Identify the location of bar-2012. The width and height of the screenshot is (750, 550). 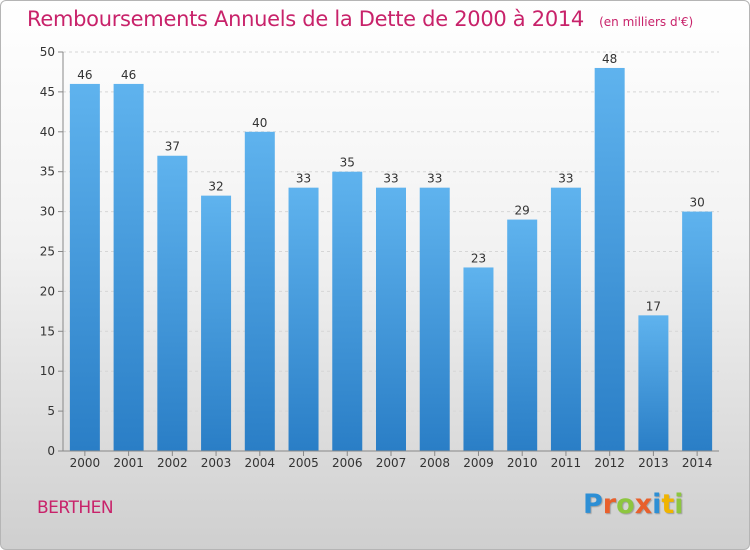
(609, 259).